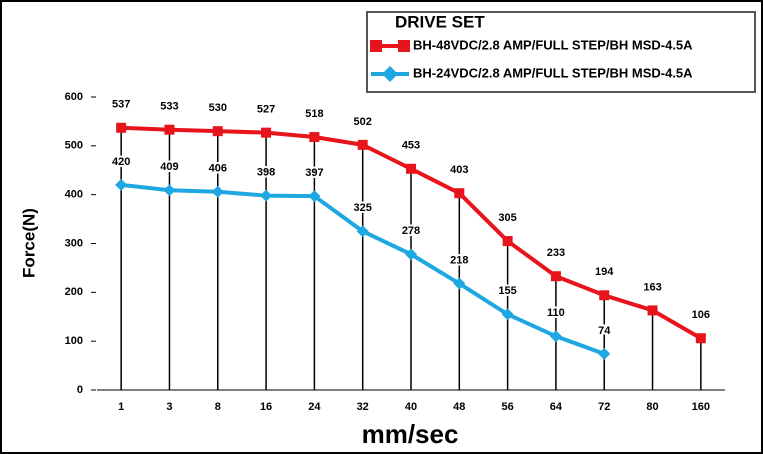 The height and width of the screenshot is (454, 763). Describe the element at coordinates (363, 122) in the screenshot. I see `data-label: 502` at that location.